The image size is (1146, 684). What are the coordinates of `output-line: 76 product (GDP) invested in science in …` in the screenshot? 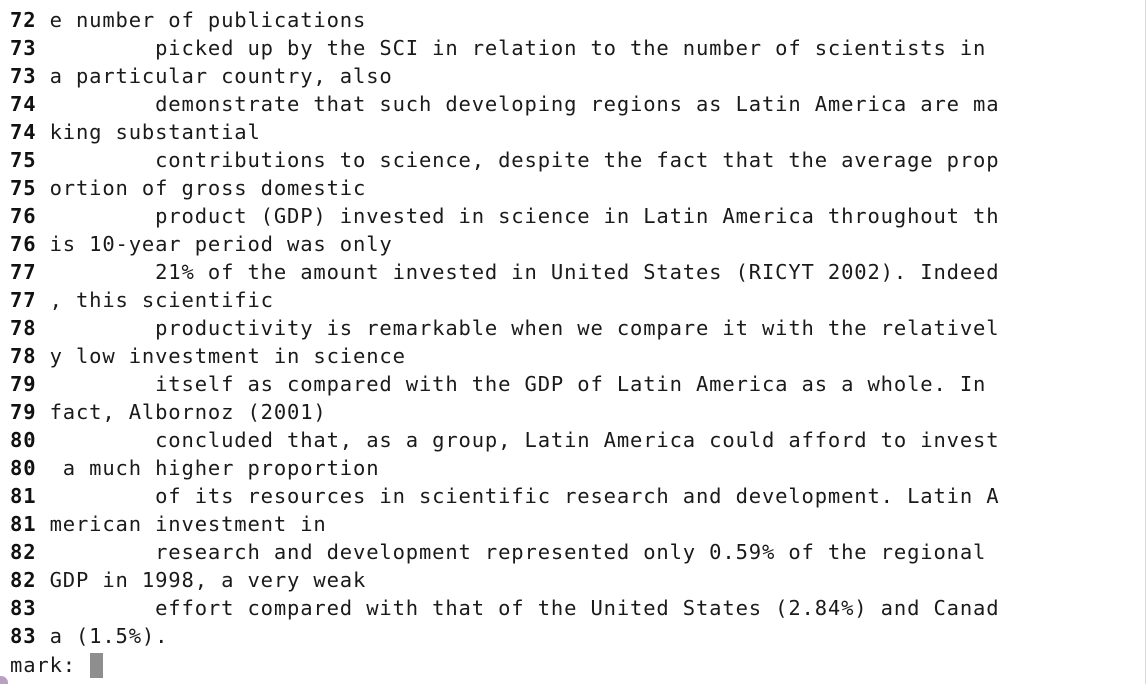 It's located at (575, 216).